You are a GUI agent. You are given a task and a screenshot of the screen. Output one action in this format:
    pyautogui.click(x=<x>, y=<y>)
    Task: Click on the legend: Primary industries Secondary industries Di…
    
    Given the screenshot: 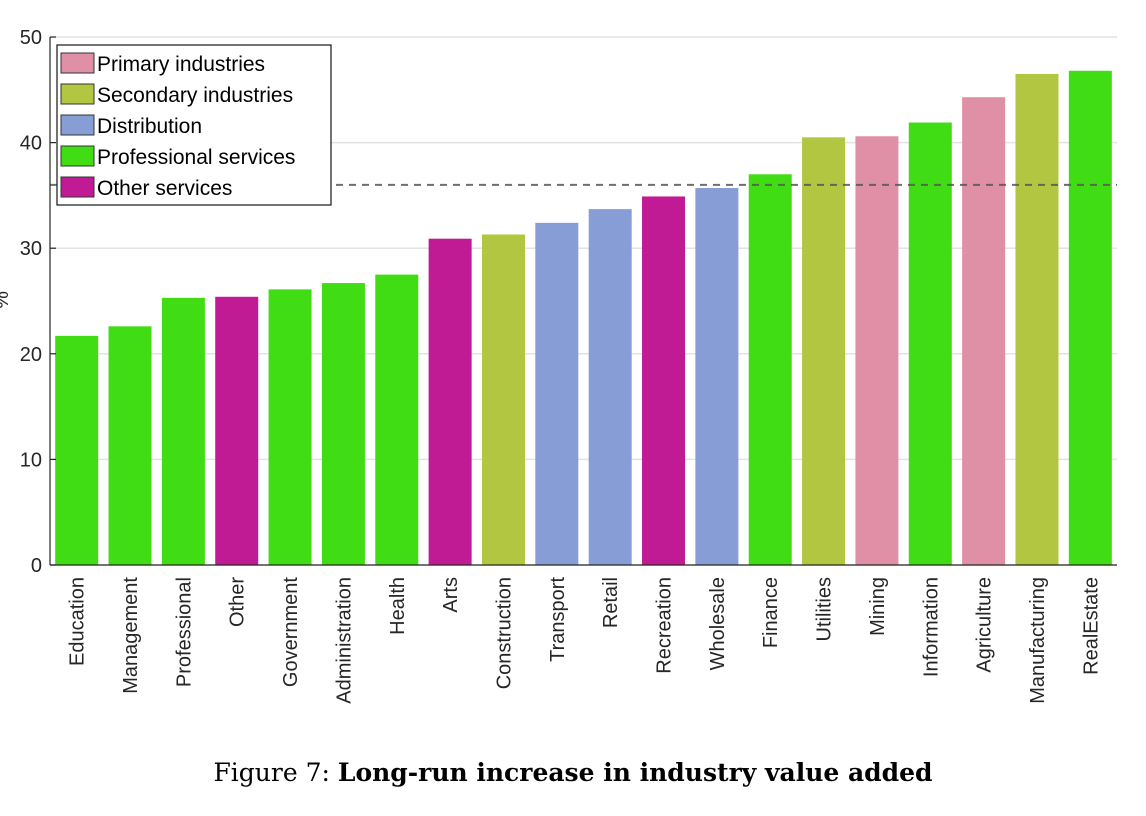 What is the action you would take?
    pyautogui.click(x=194, y=125)
    